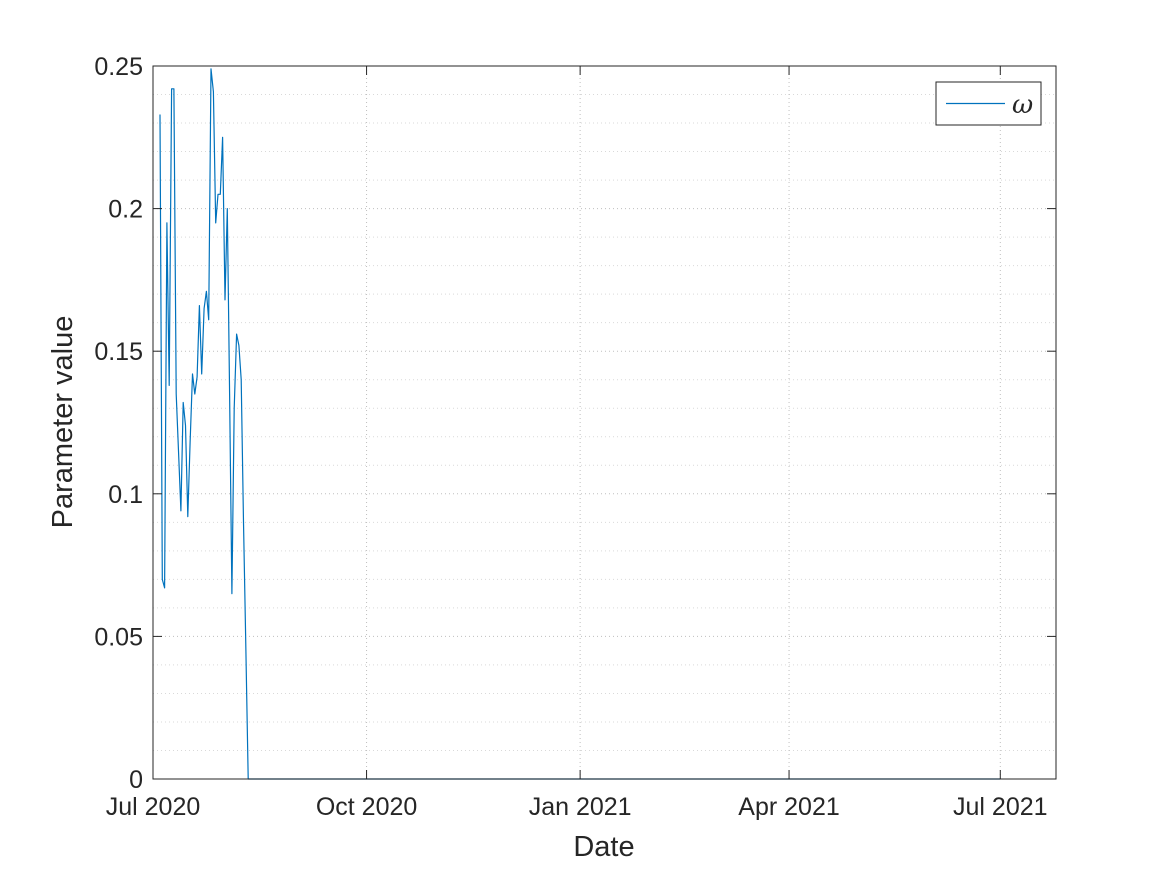  Describe the element at coordinates (125, 210) in the screenshot. I see `y-tick-label: 0.2` at that location.